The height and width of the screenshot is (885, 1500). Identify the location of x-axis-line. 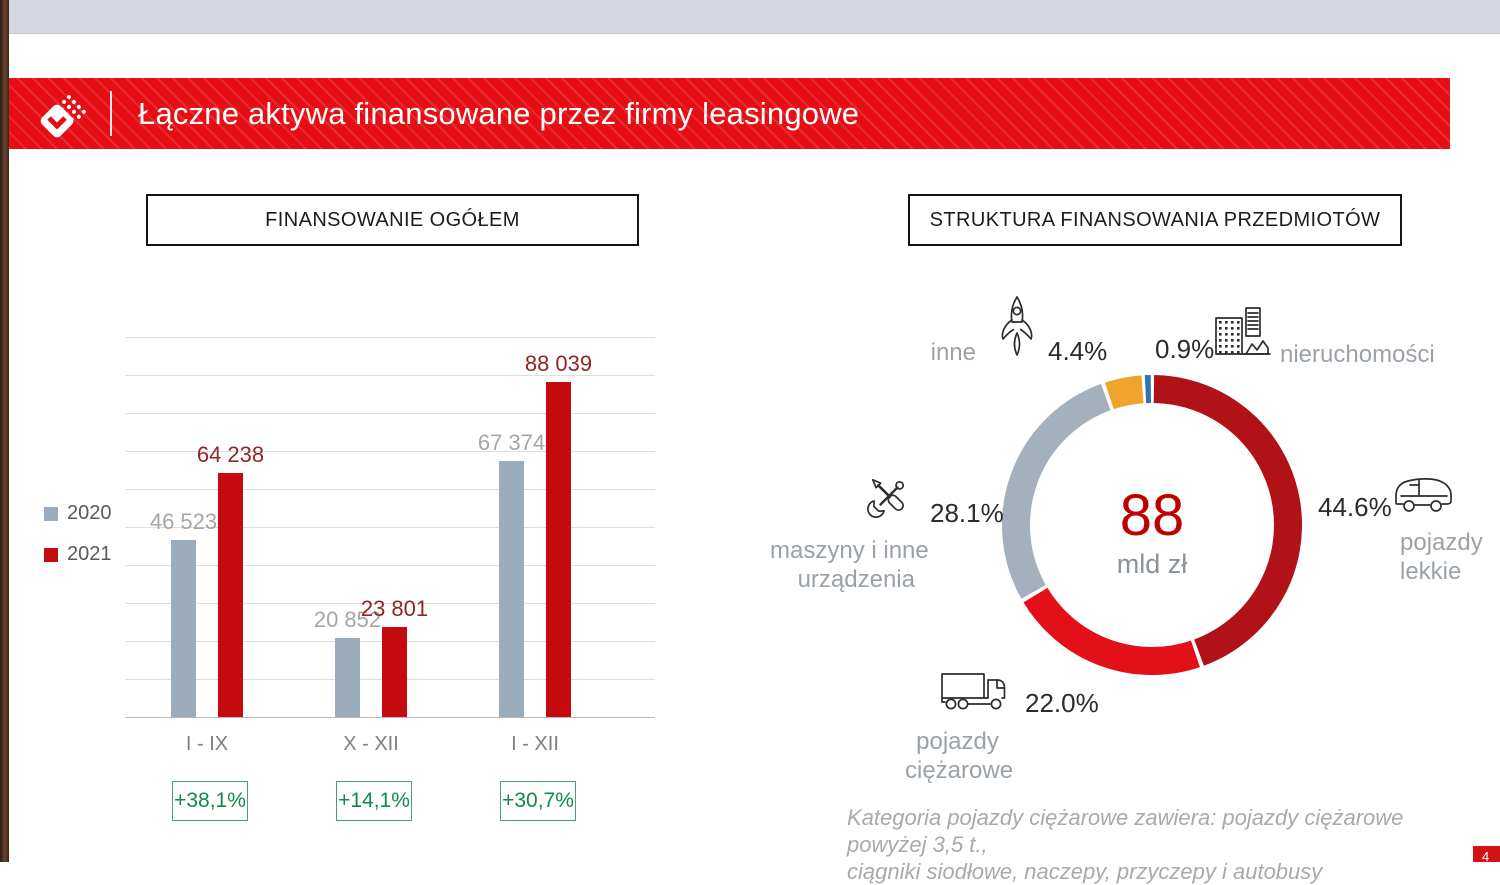
(390, 717).